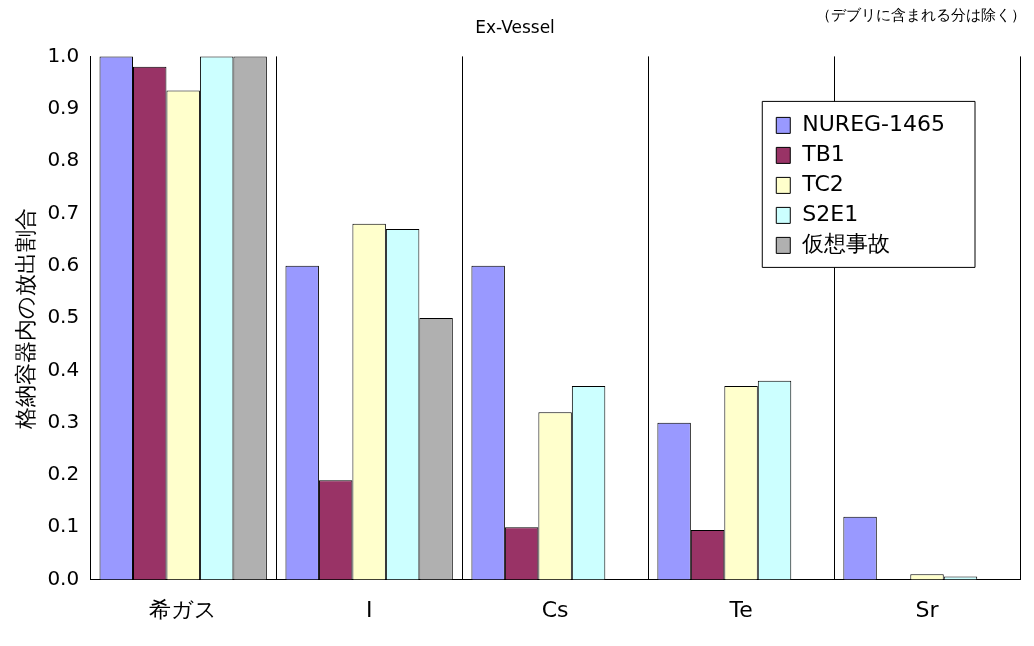 Image resolution: width=1034 pixels, height=646 pixels. I want to click on y-tick-label: 0.9, so click(63, 106).